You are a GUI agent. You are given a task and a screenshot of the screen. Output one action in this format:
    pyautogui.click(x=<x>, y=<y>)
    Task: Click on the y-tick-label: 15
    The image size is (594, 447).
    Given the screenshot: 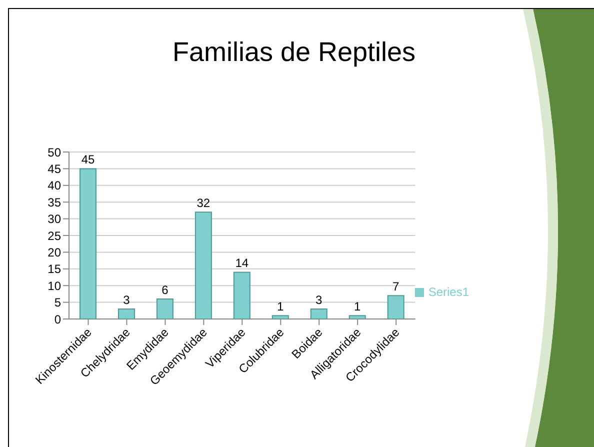 What is the action you would take?
    pyautogui.click(x=55, y=269)
    